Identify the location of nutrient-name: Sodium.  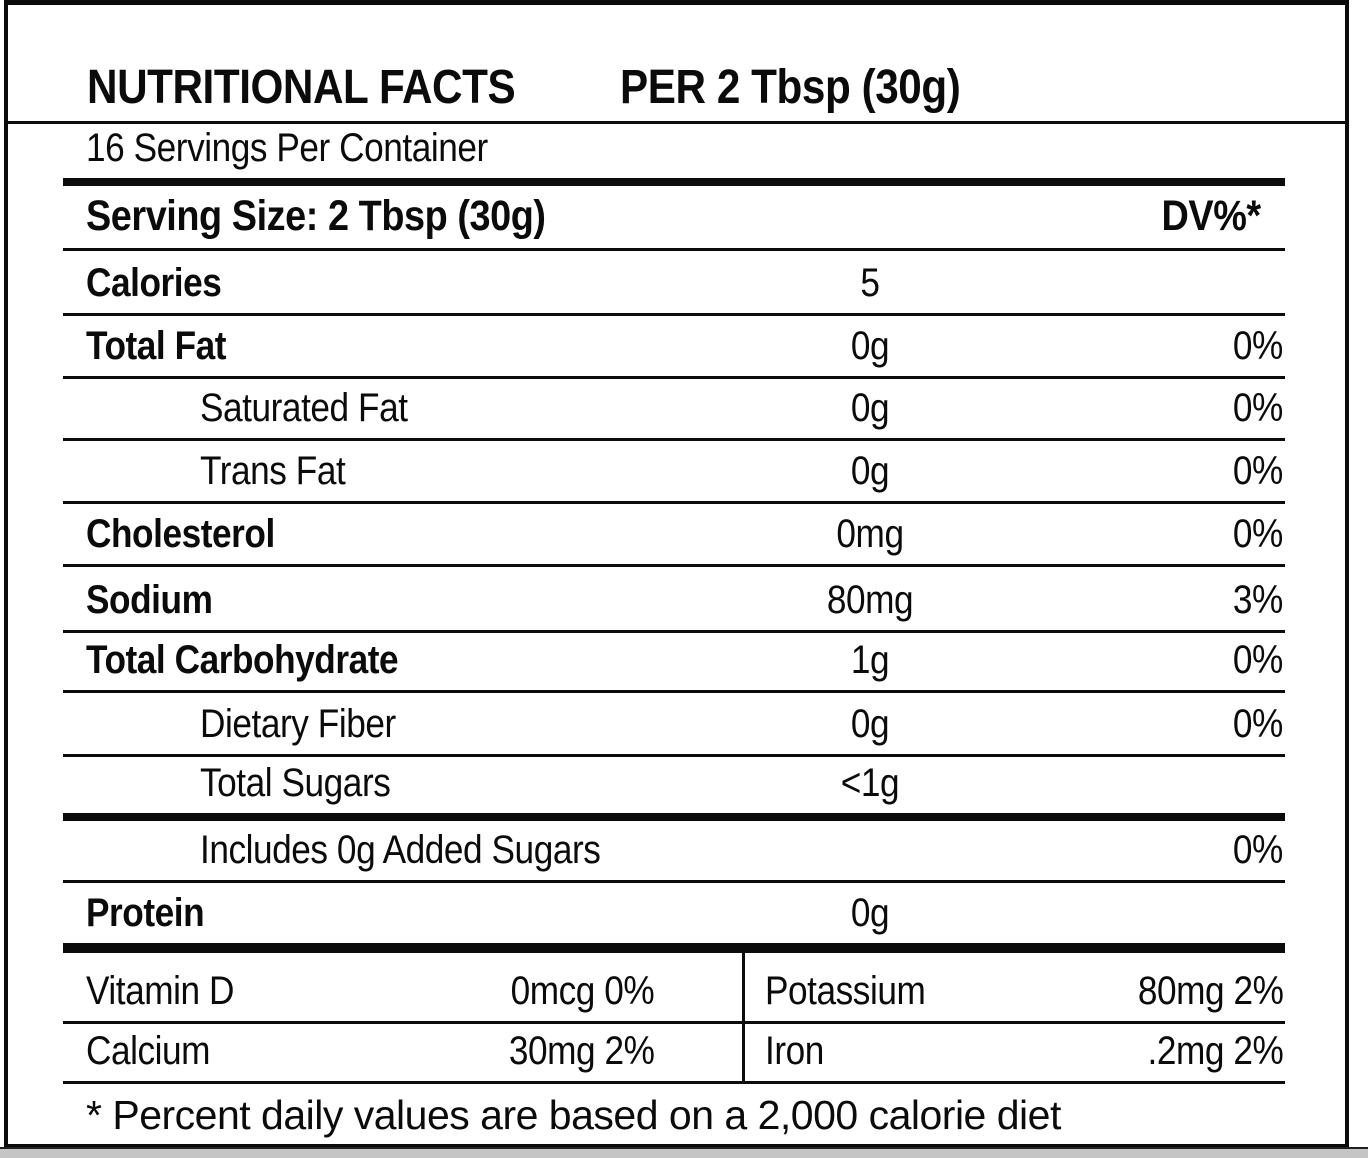
(149, 600).